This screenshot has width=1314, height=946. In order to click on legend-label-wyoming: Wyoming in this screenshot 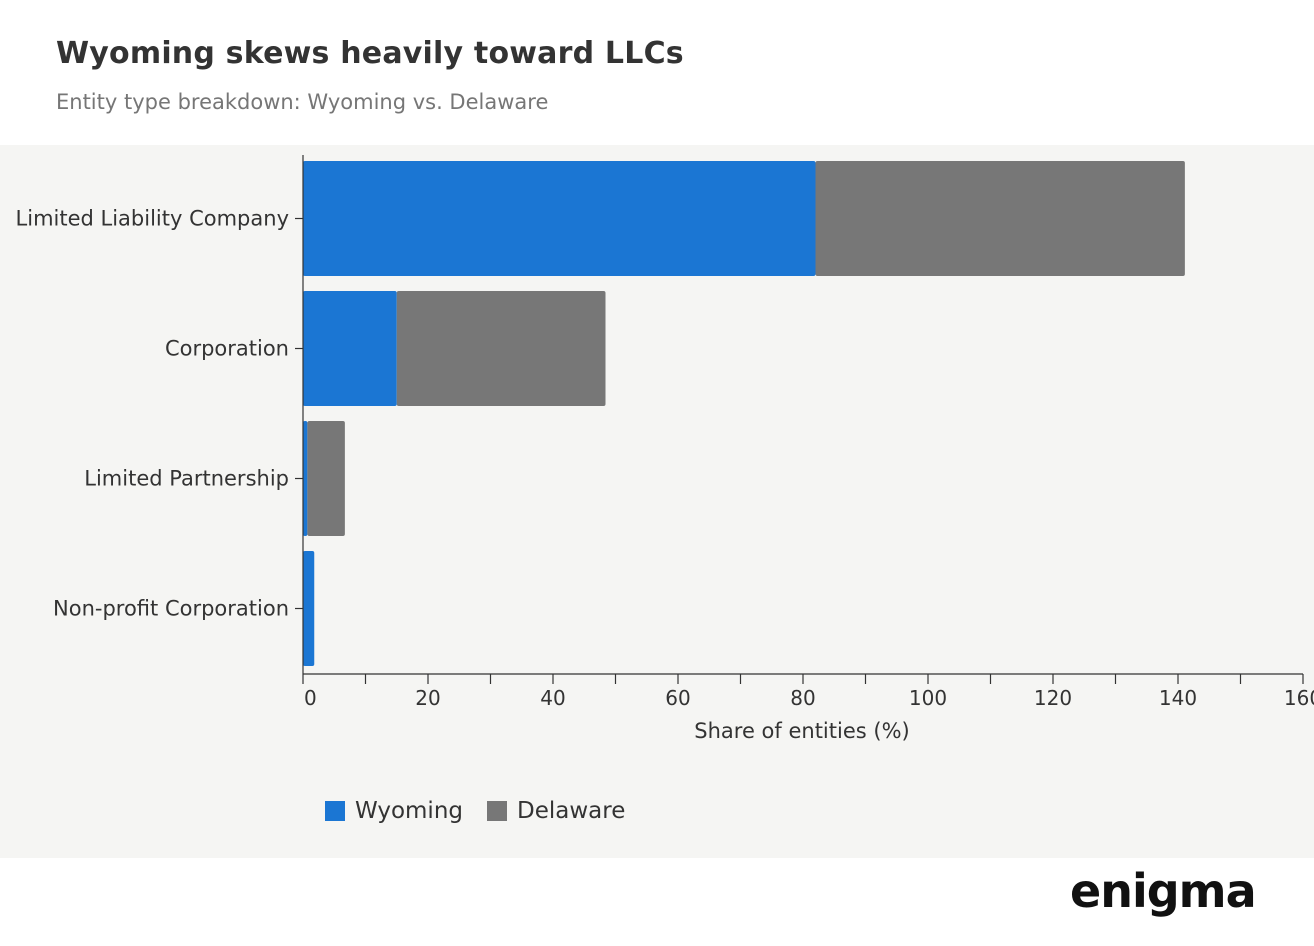, I will do `click(409, 811)`.